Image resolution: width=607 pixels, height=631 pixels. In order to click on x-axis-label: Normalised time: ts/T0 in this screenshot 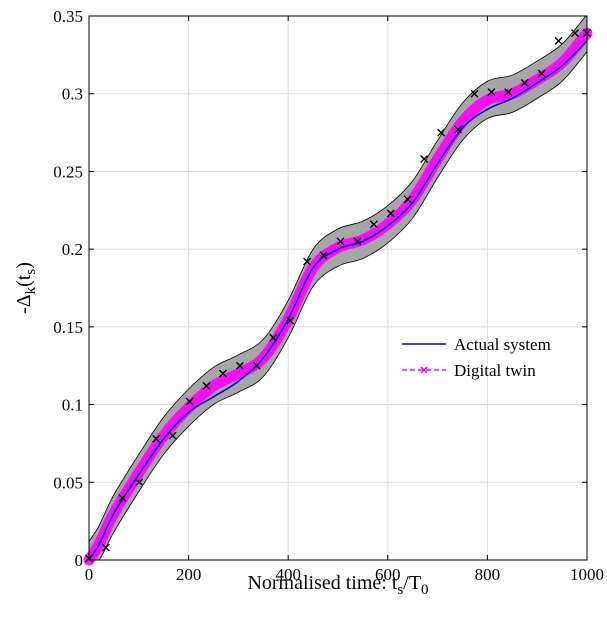, I will do `click(337, 585)`.